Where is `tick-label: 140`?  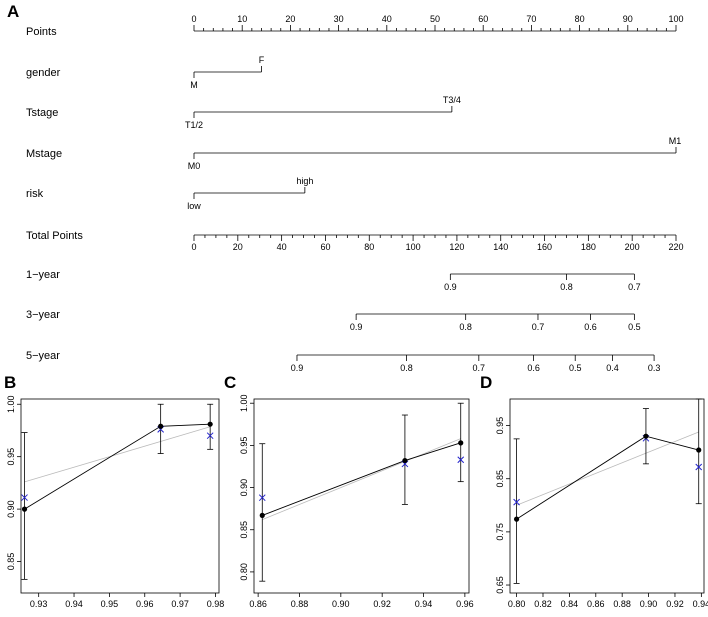 tick-label: 140 is located at coordinates (500, 247).